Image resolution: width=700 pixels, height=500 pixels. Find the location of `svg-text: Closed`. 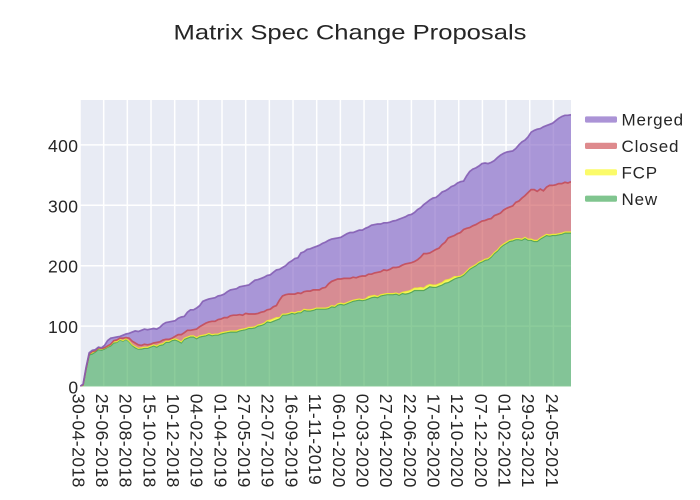

svg-text: Closed is located at coordinates (651, 146).